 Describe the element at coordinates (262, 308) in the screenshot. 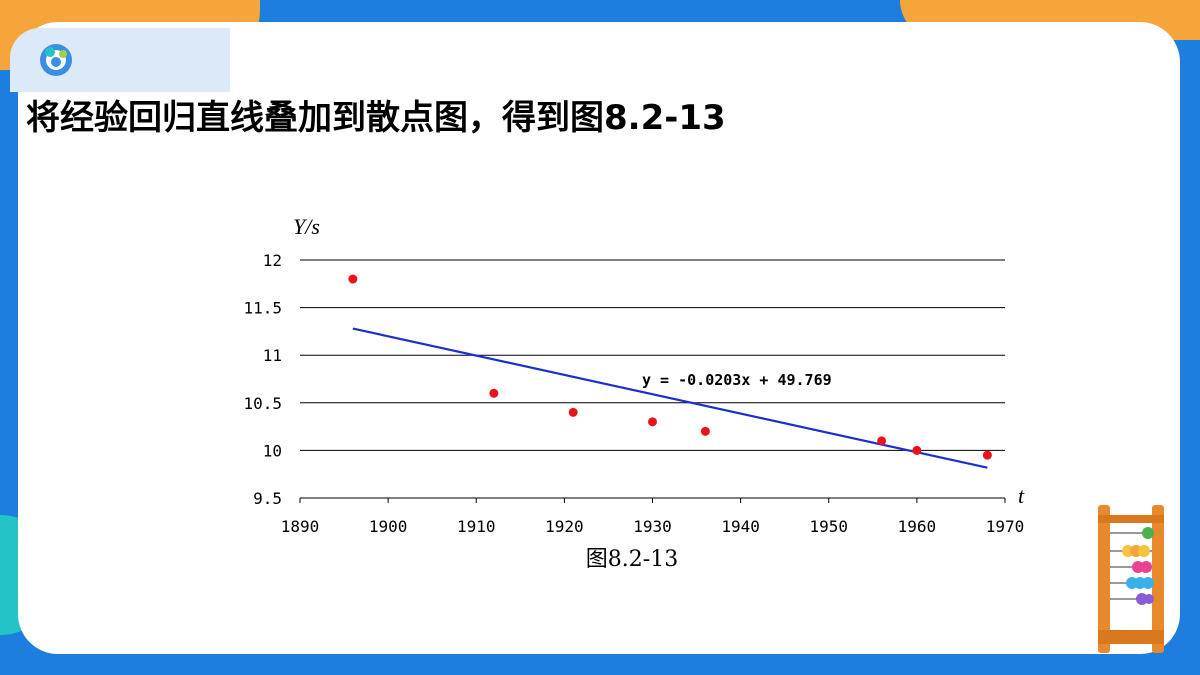

I see `y-tick-label: 11.5` at that location.